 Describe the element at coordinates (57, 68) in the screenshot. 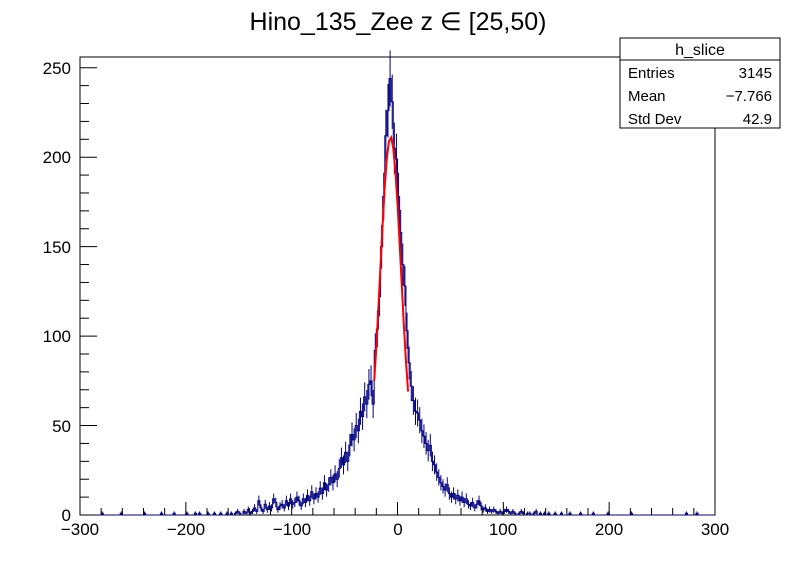

I see `y-tick-label: 250` at that location.